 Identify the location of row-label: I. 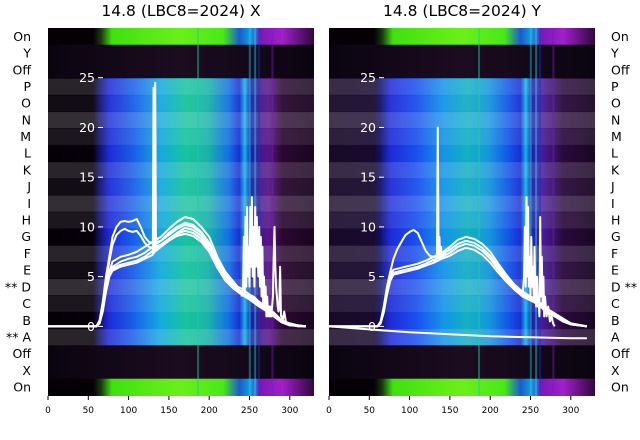
(613, 203).